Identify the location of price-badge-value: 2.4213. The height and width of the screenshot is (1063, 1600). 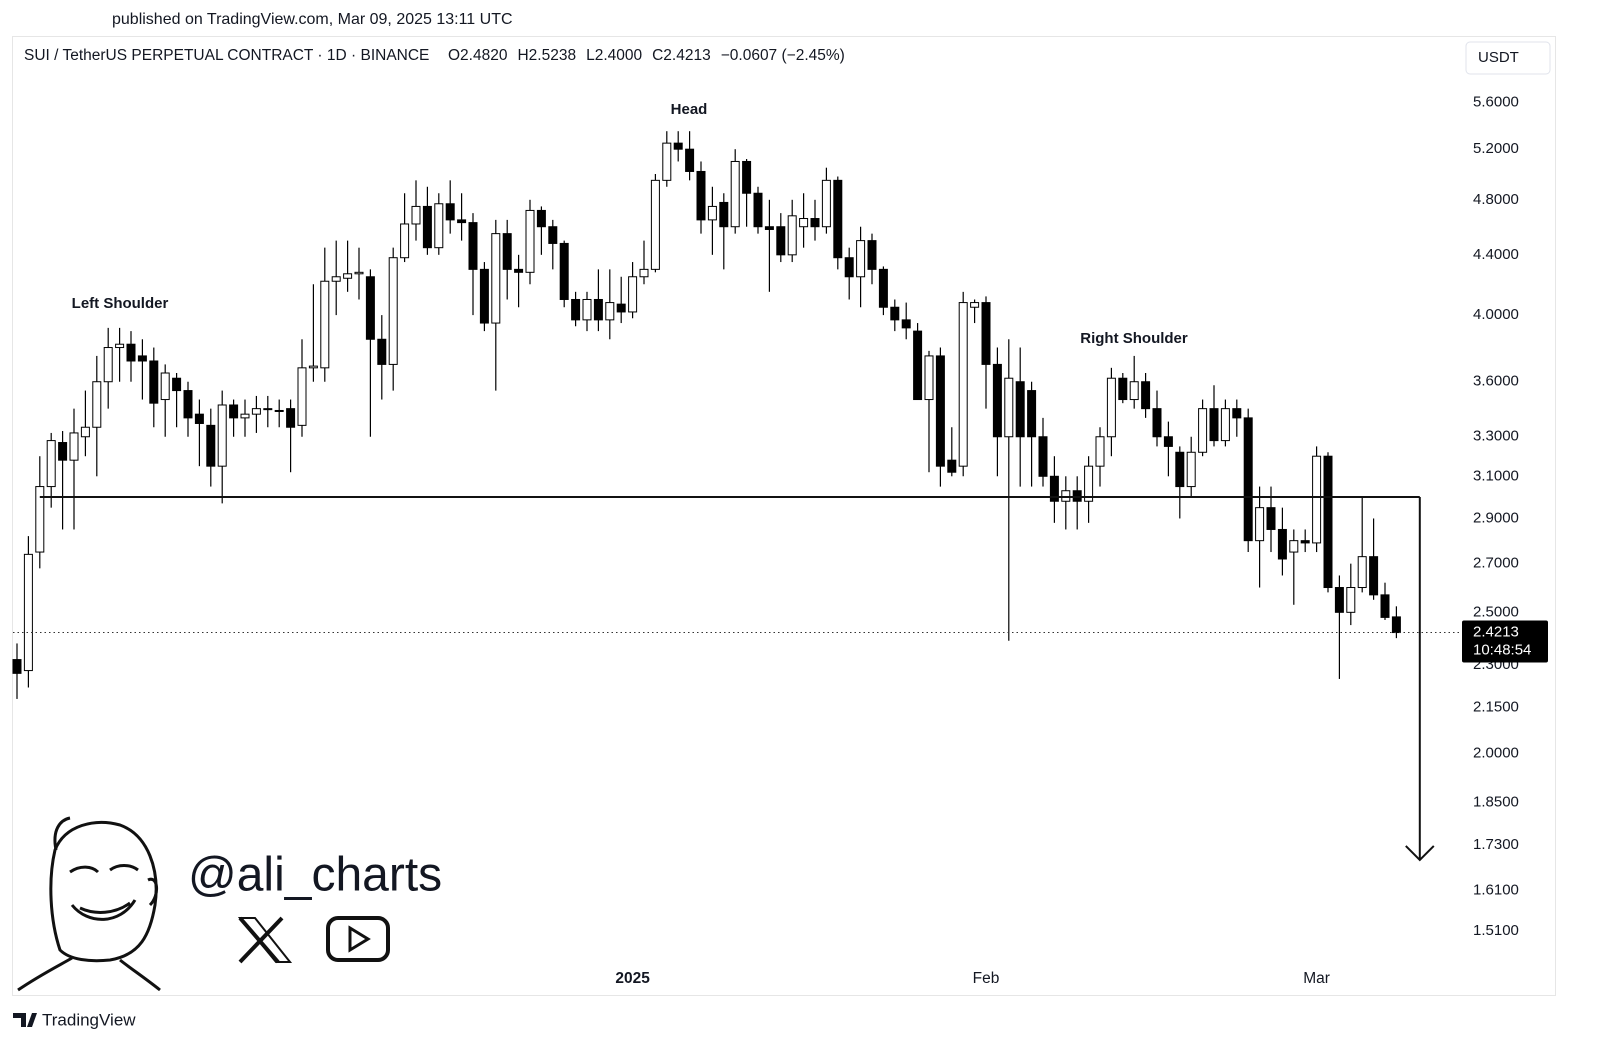
(1496, 632).